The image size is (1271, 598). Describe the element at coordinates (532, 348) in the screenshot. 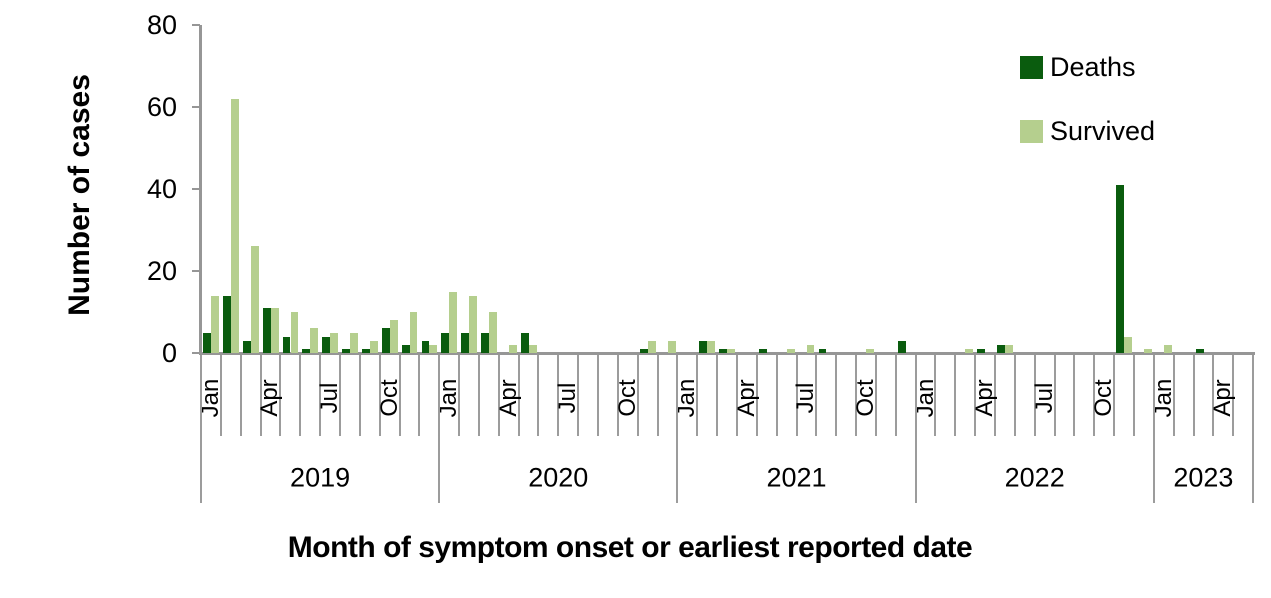

I see `bar-survived-may-2020` at that location.